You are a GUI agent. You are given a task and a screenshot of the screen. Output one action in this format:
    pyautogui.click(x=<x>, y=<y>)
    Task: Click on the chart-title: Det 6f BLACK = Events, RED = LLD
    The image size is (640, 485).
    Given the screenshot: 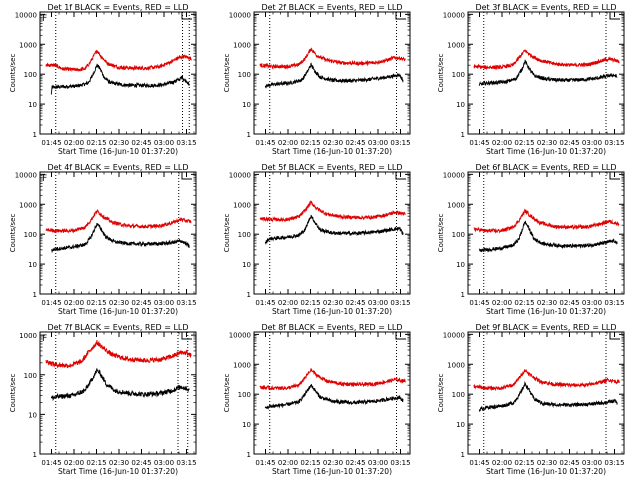 What is the action you would take?
    pyautogui.click(x=545, y=167)
    